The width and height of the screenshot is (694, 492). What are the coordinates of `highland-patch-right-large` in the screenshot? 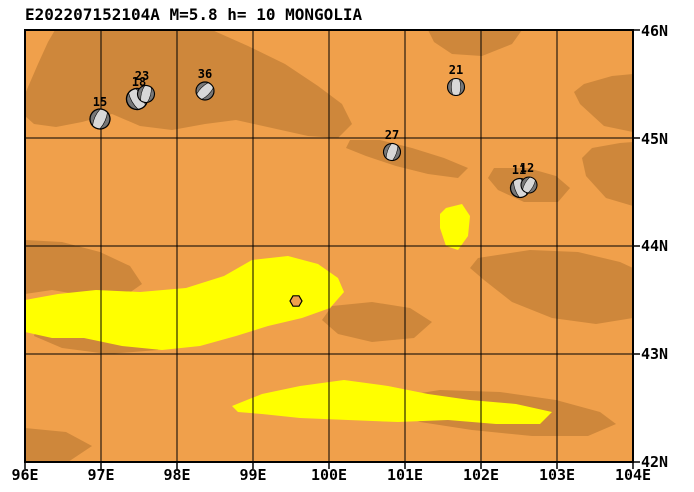 It's located at (551, 287).